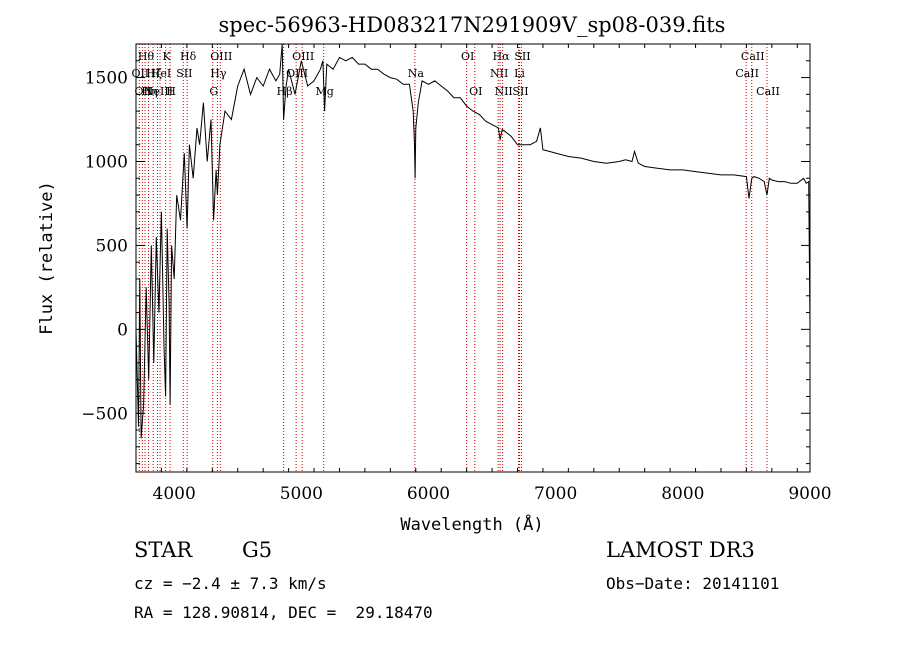  What do you see at coordinates (693, 583) in the screenshot?
I see `obs-date: Obs−Date: 20141101` at bounding box center [693, 583].